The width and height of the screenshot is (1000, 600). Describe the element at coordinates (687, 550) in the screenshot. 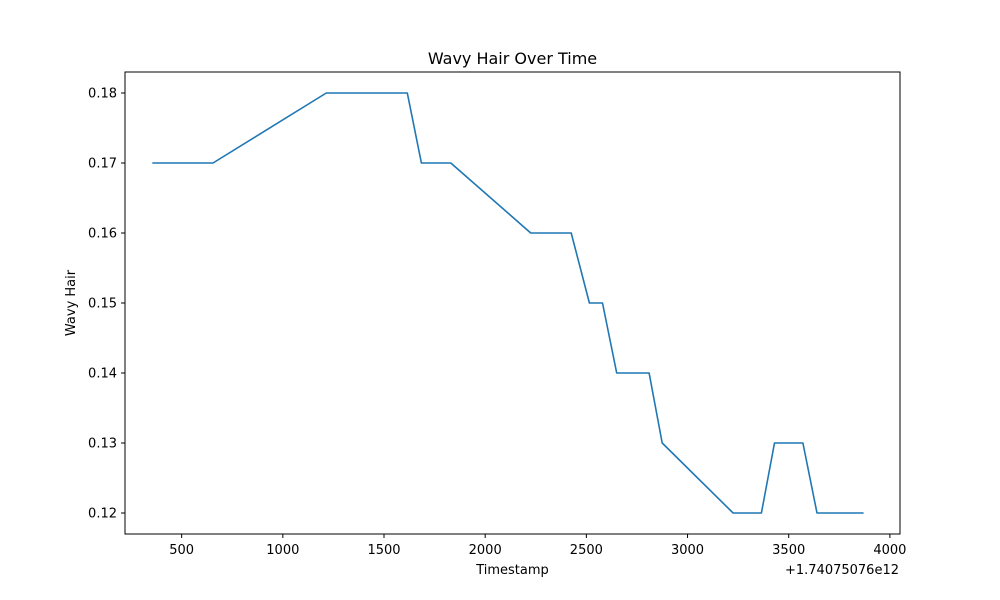

I see `x-tick-label: 3000` at that location.